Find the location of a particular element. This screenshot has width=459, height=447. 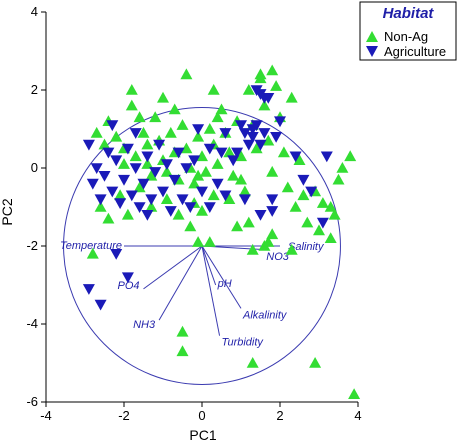

legend: Habitat Non-Ag Agriculture is located at coordinates (408, 31).